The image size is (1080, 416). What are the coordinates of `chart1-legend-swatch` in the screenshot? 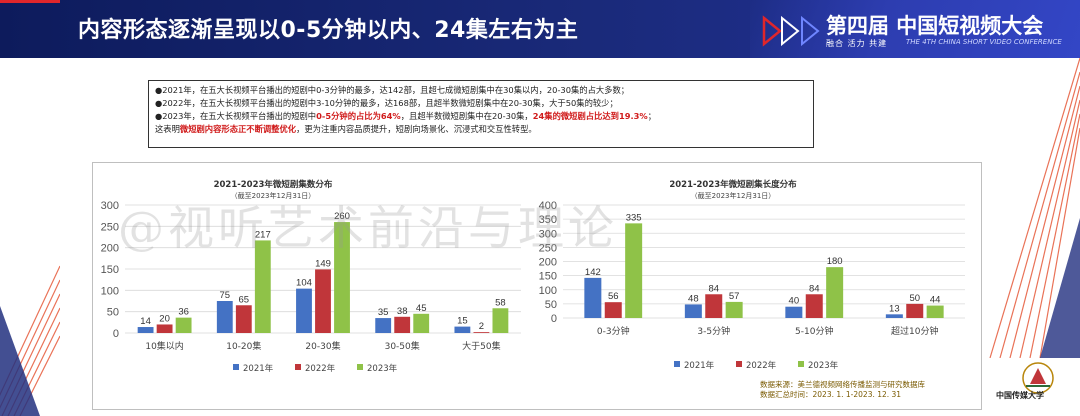 It's located at (236, 367).